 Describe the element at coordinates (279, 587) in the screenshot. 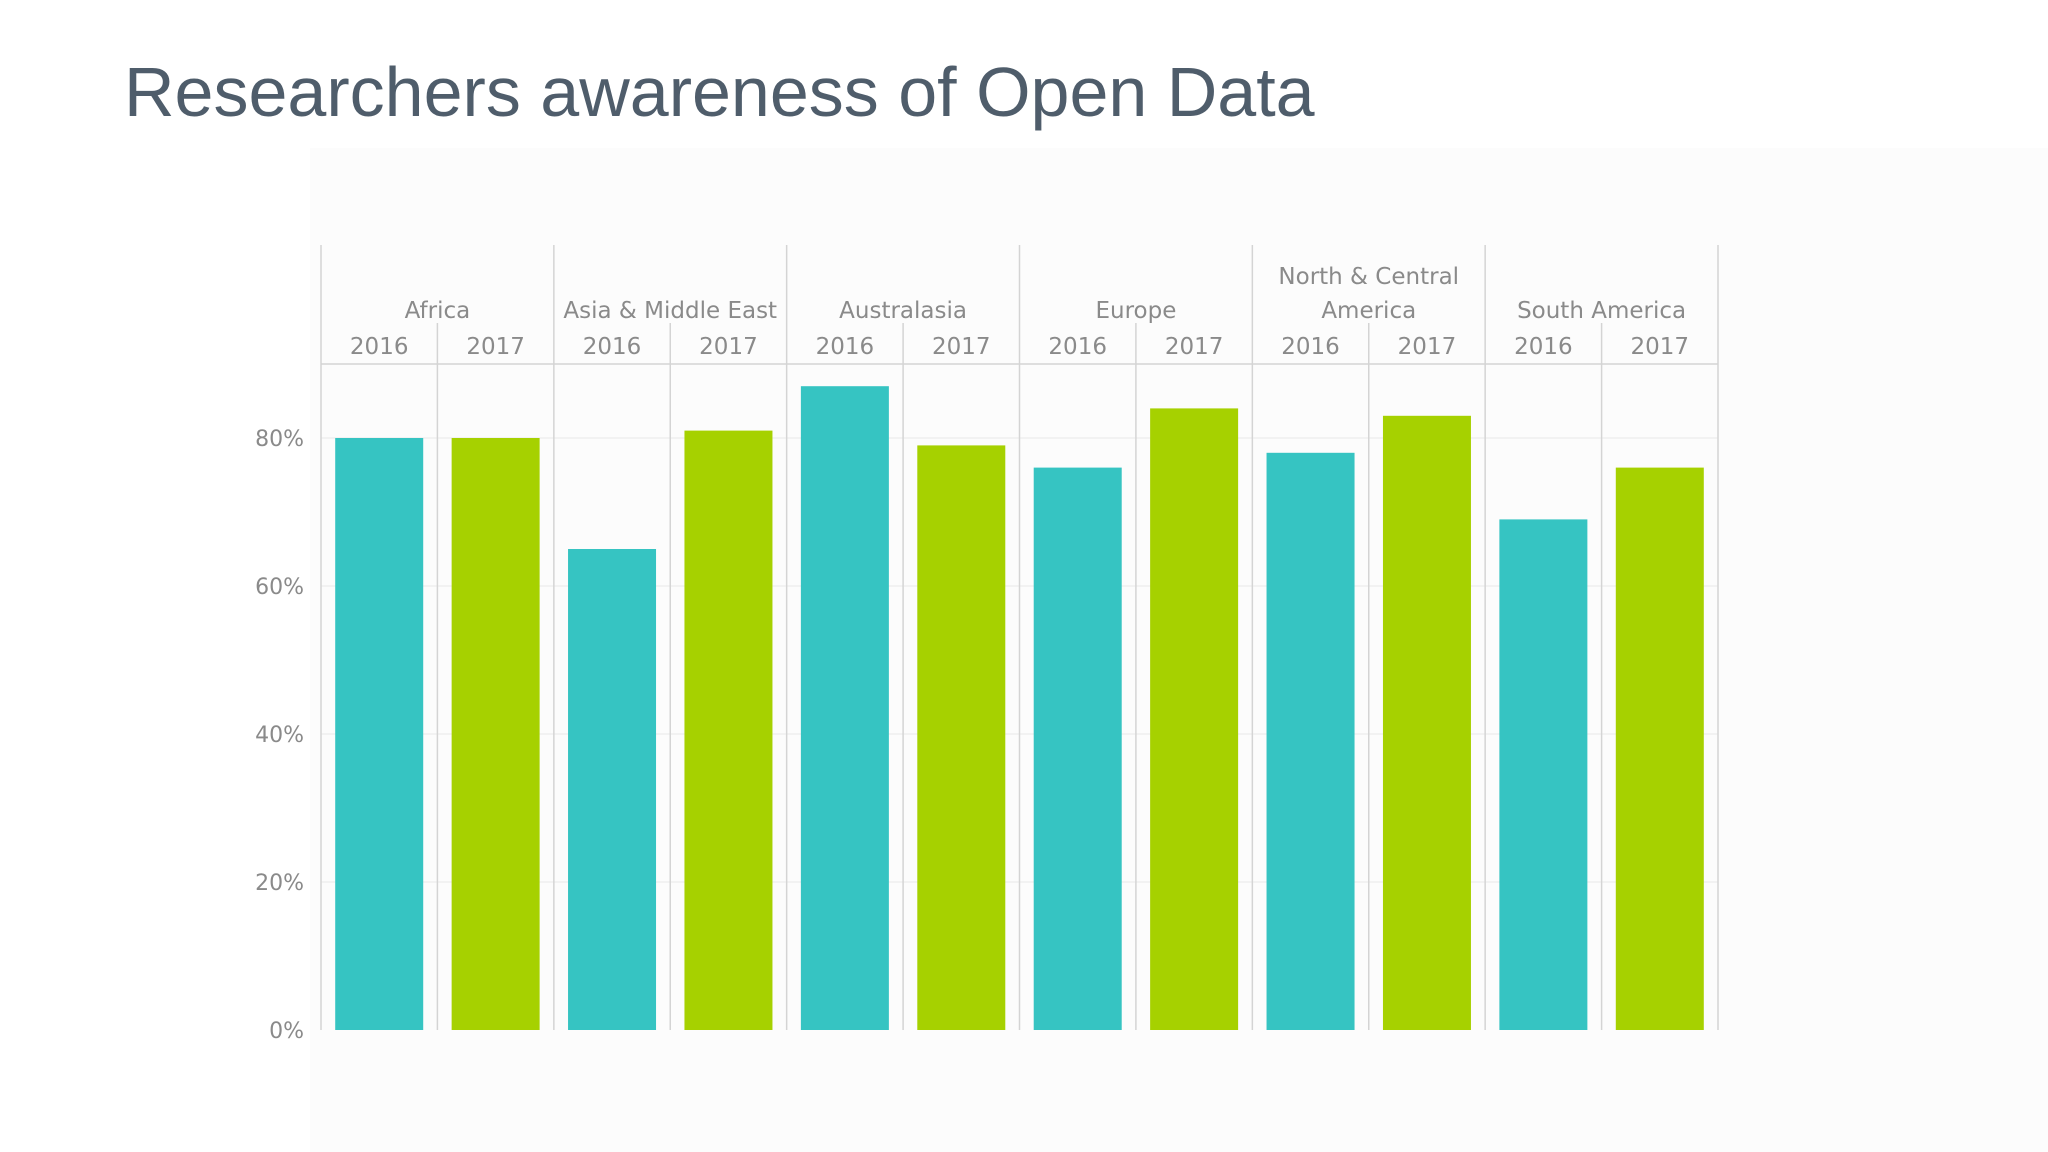

I see `y-tick-label: 60%` at that location.